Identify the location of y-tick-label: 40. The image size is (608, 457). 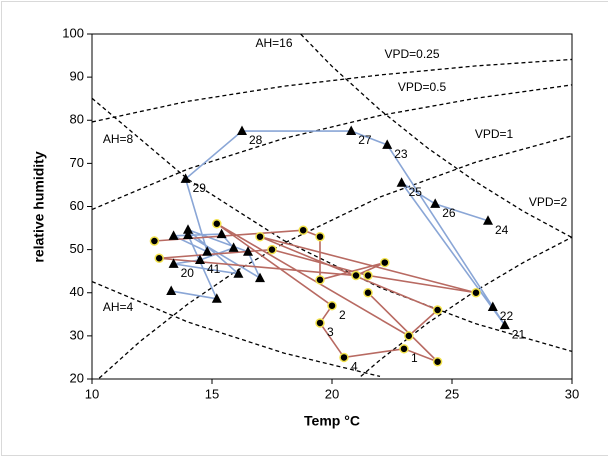
(77, 291).